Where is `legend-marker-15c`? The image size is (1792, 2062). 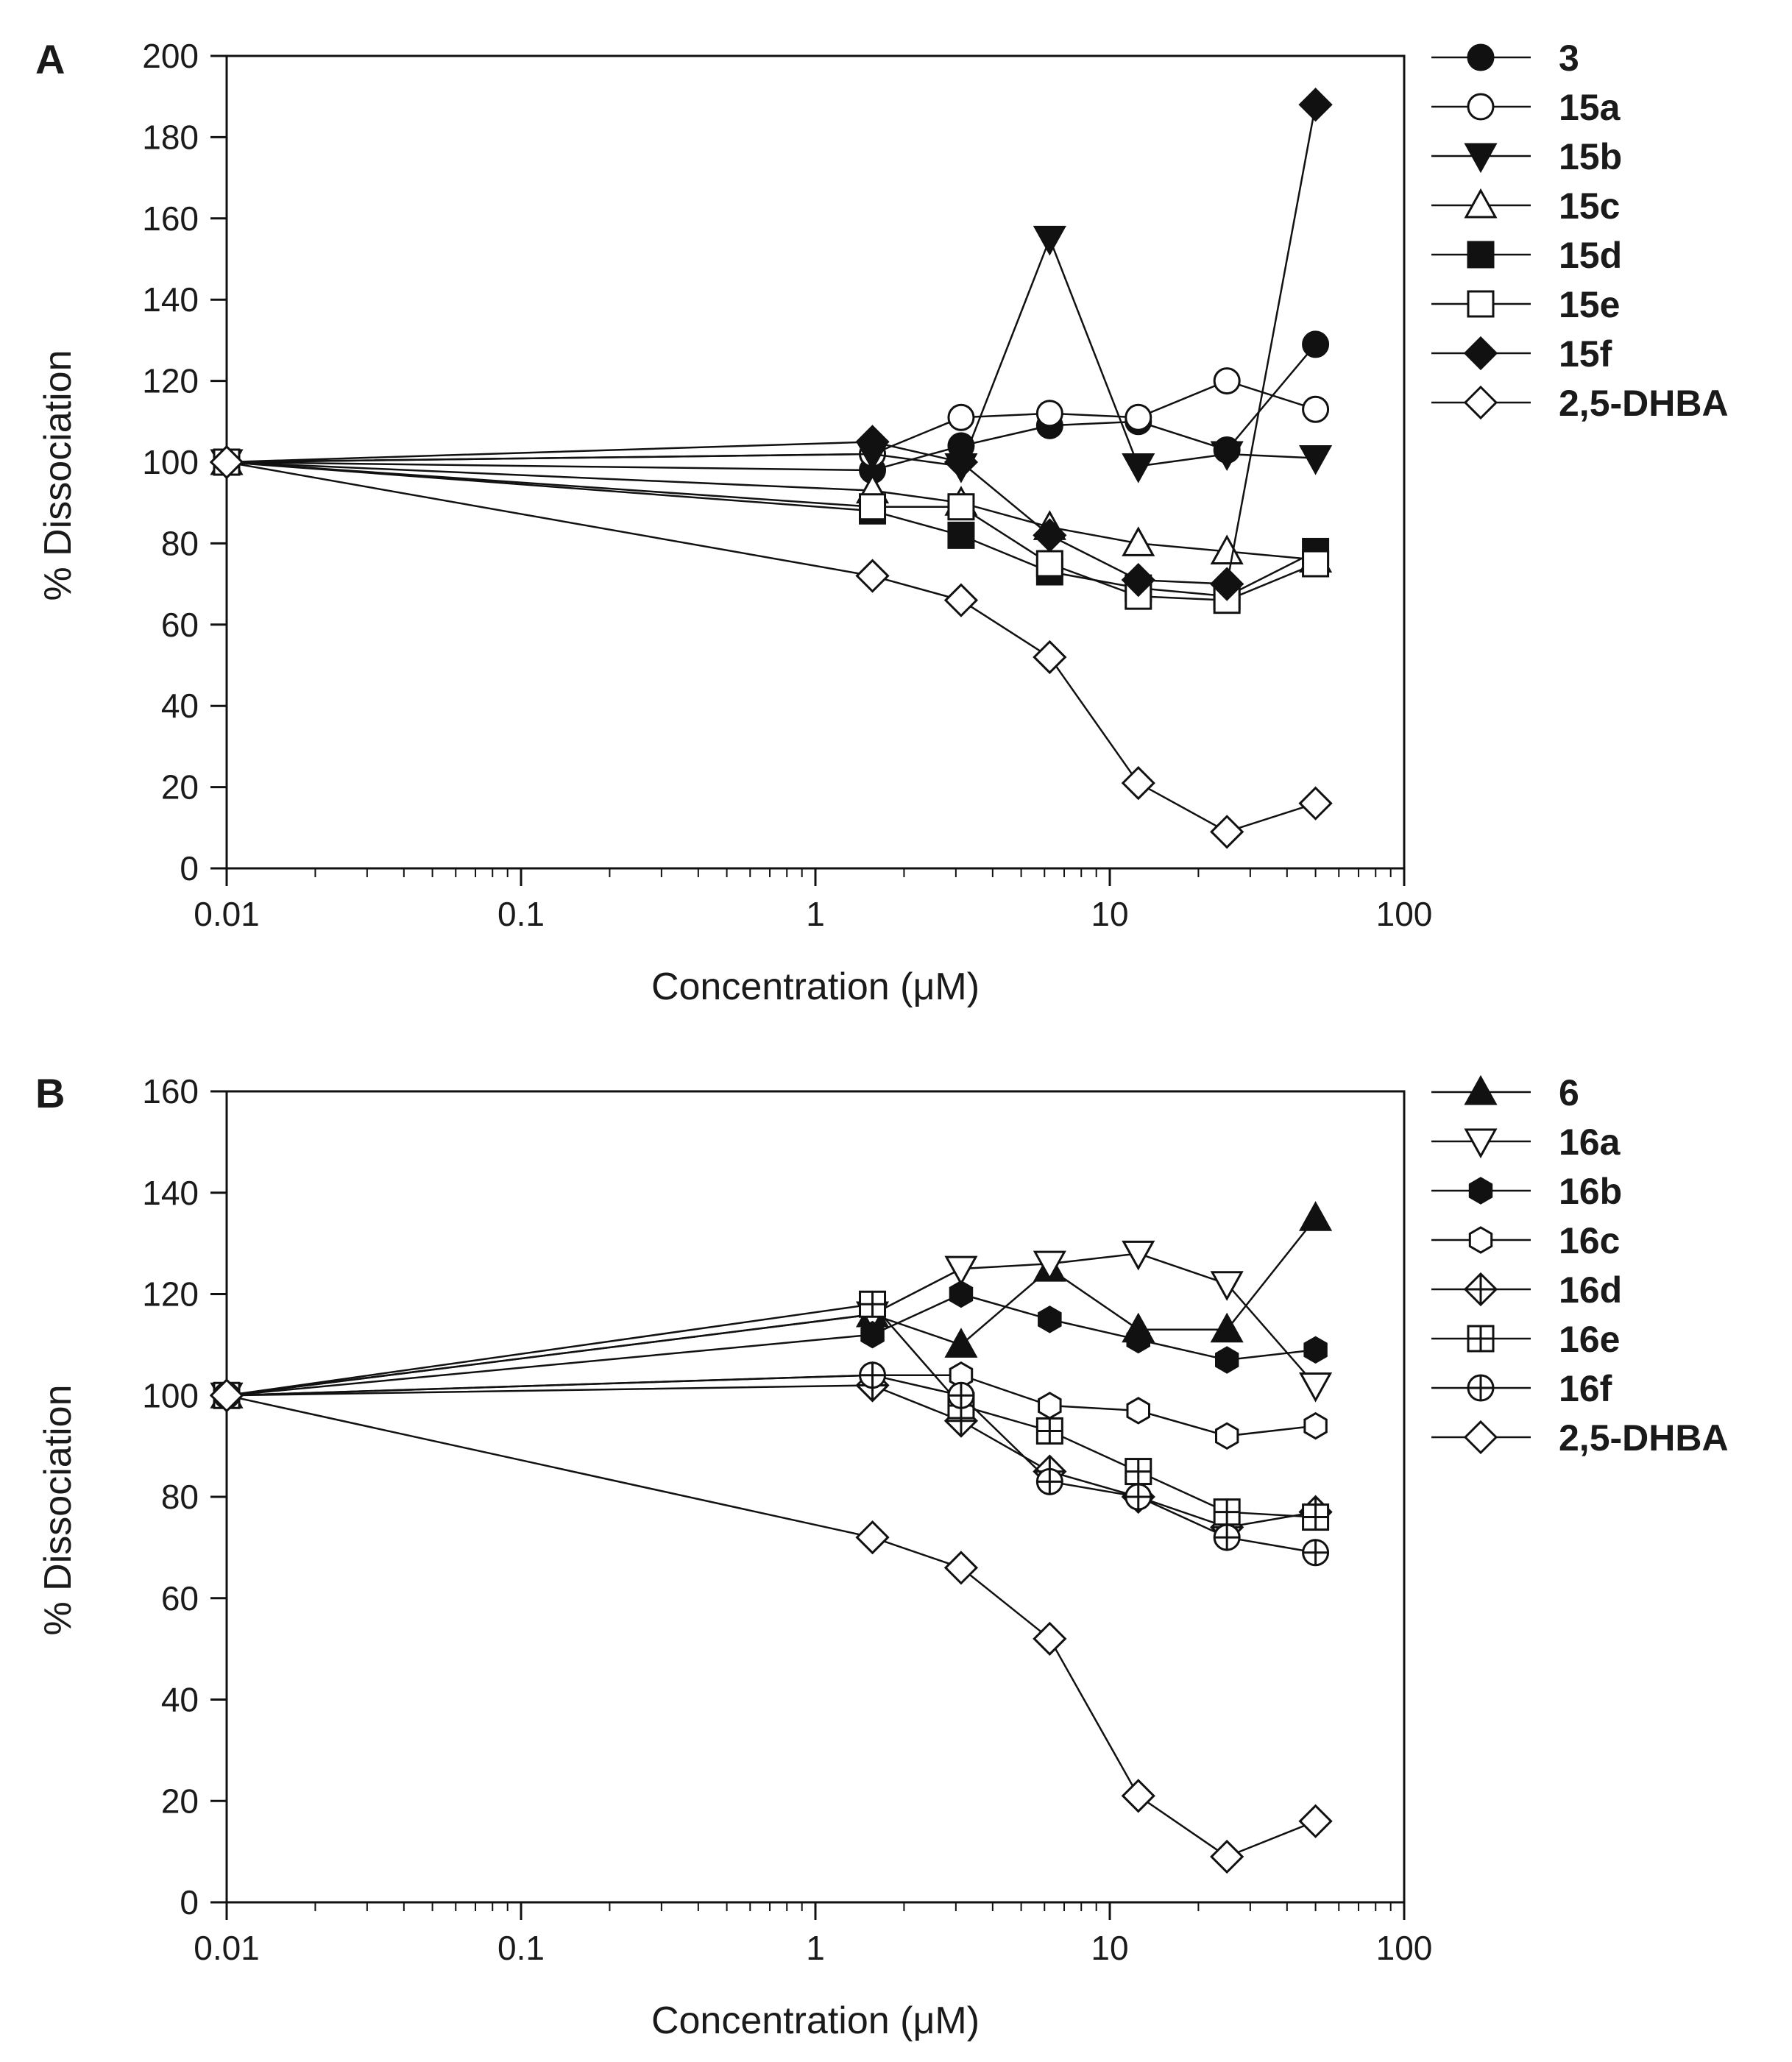 legend-marker-15c is located at coordinates (1481, 204).